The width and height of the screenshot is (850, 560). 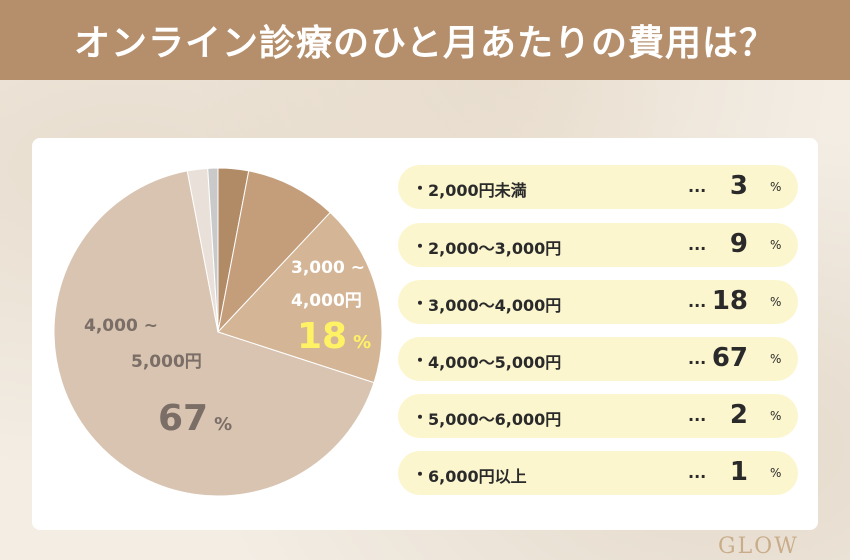 I want to click on legend-row: ・ 2,000円未満 ... 3 %, so click(x=598, y=187).